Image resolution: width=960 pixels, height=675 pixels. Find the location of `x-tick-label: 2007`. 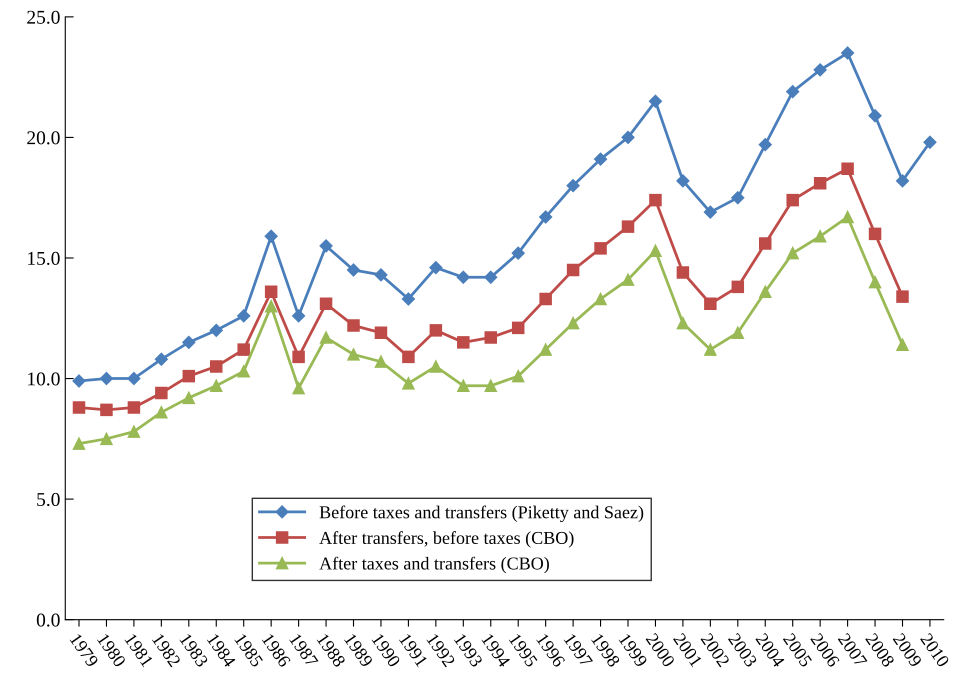

x-tick-label: 2007 is located at coordinates (853, 650).